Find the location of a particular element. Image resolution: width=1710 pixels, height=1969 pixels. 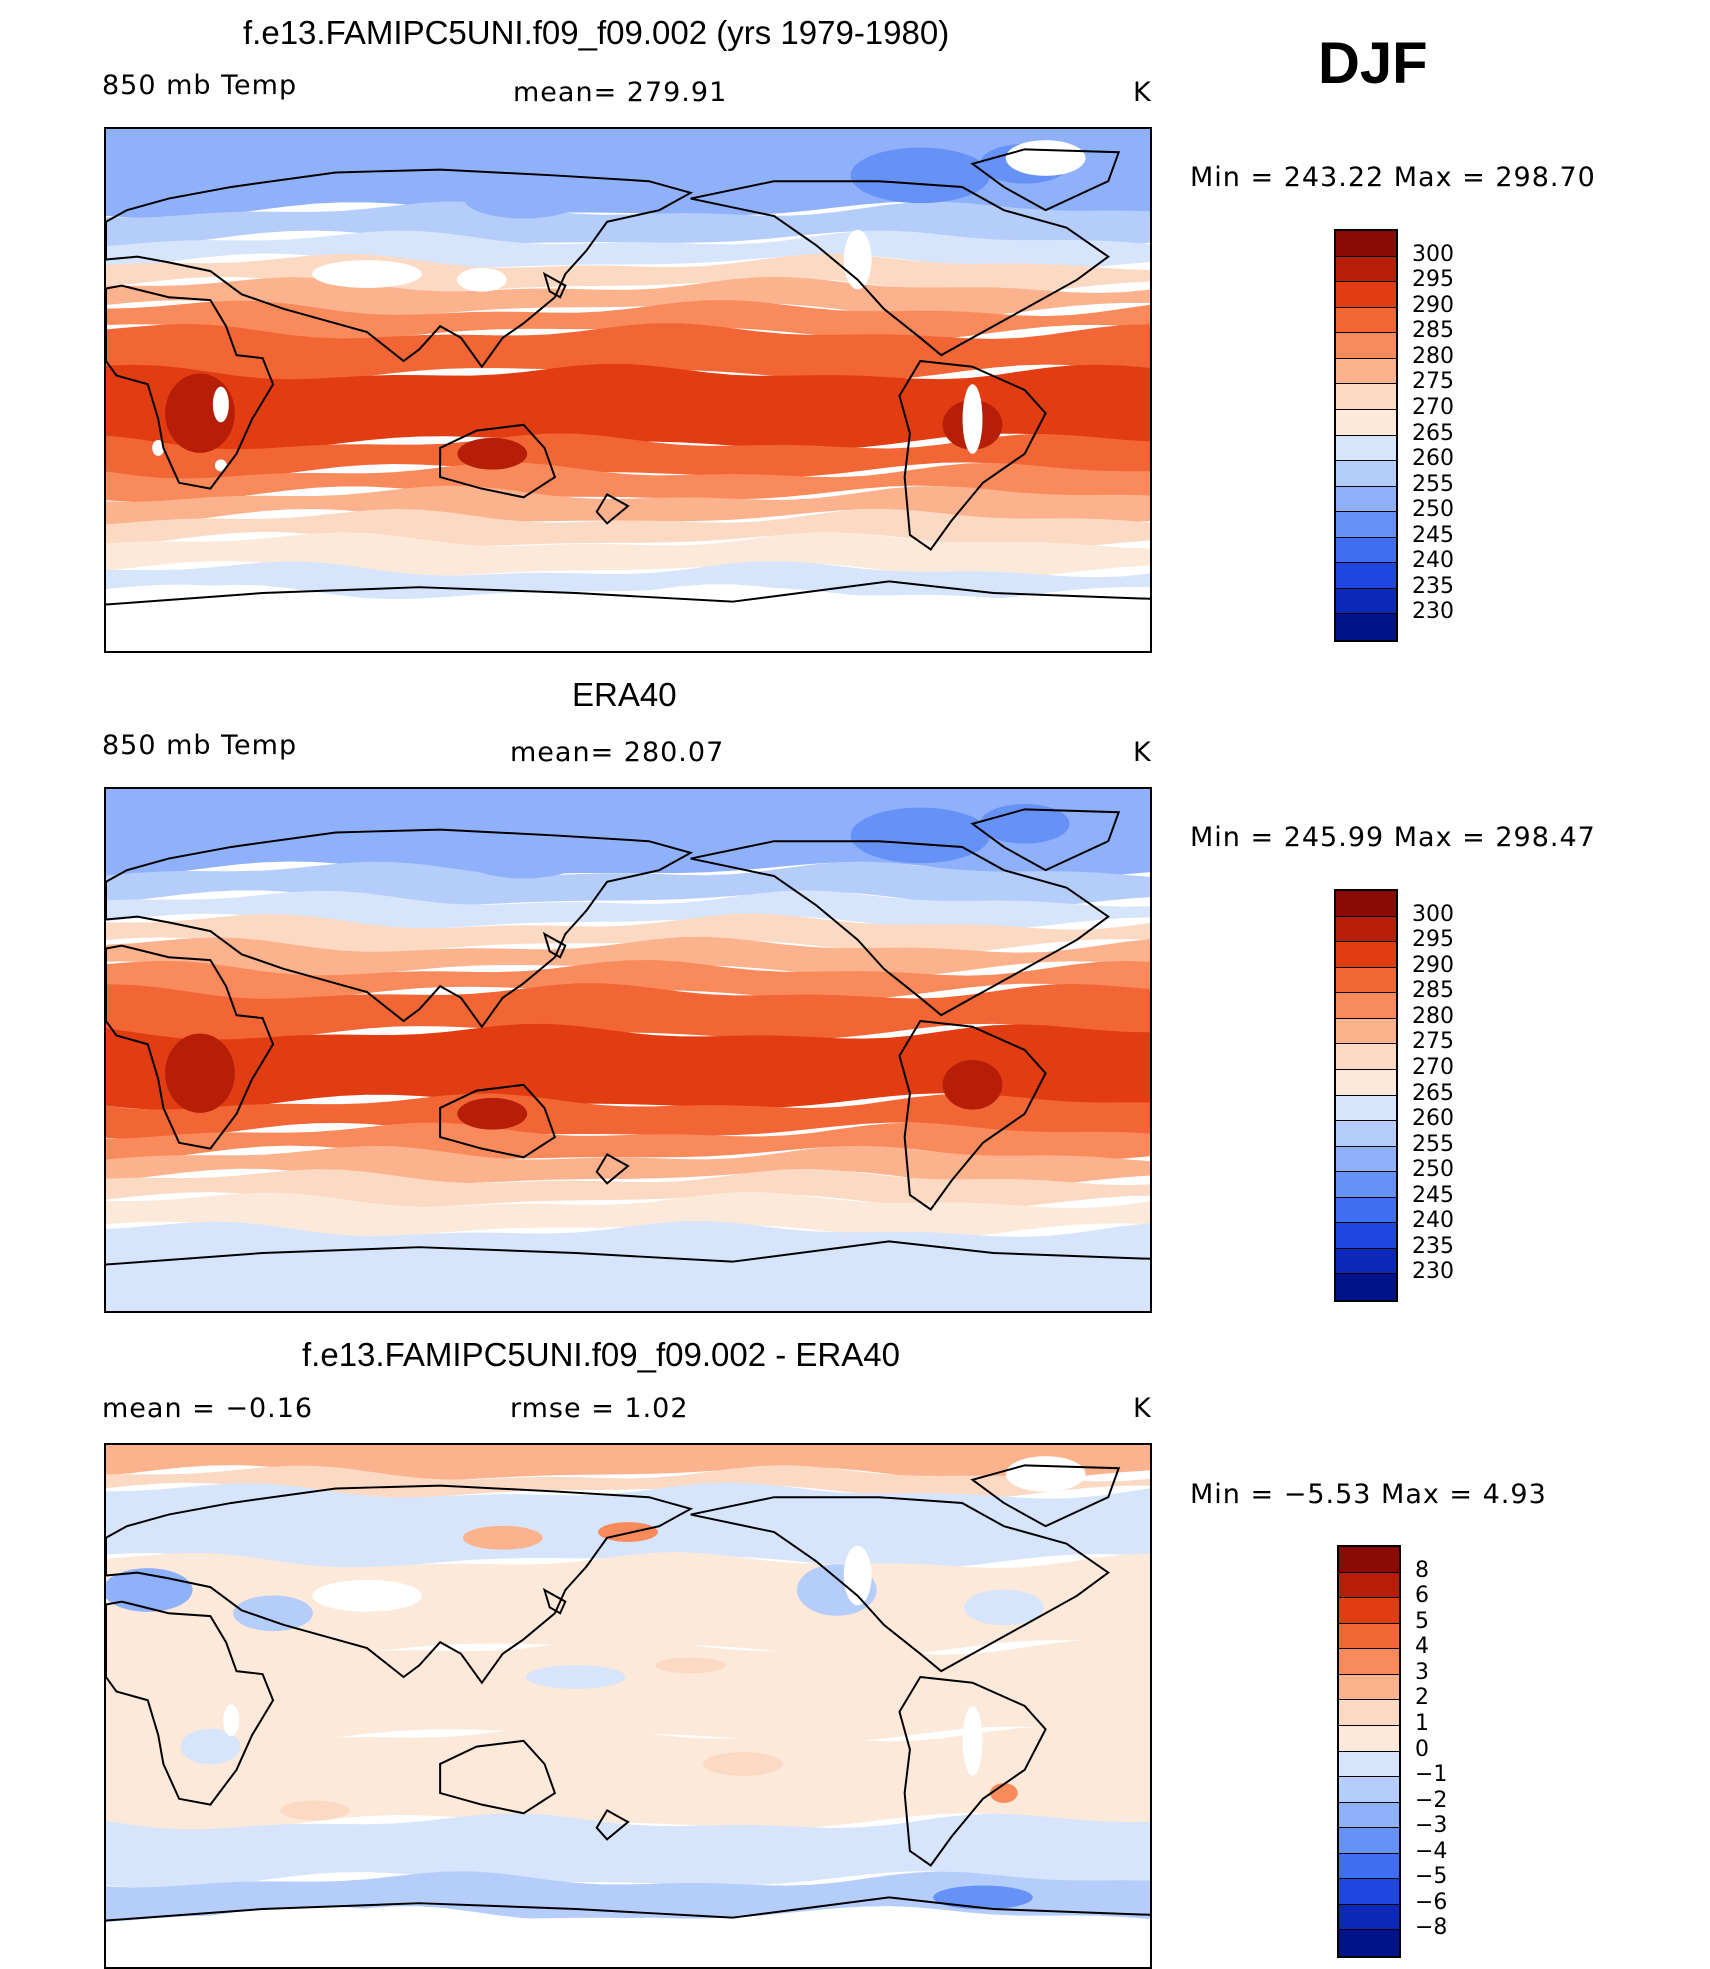

colorbar-tick-label: 1 is located at coordinates (1422, 1723).